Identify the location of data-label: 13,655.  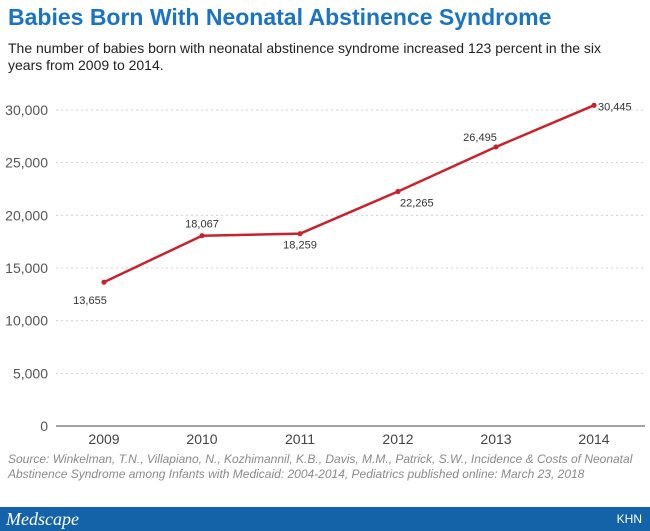
(90, 301).